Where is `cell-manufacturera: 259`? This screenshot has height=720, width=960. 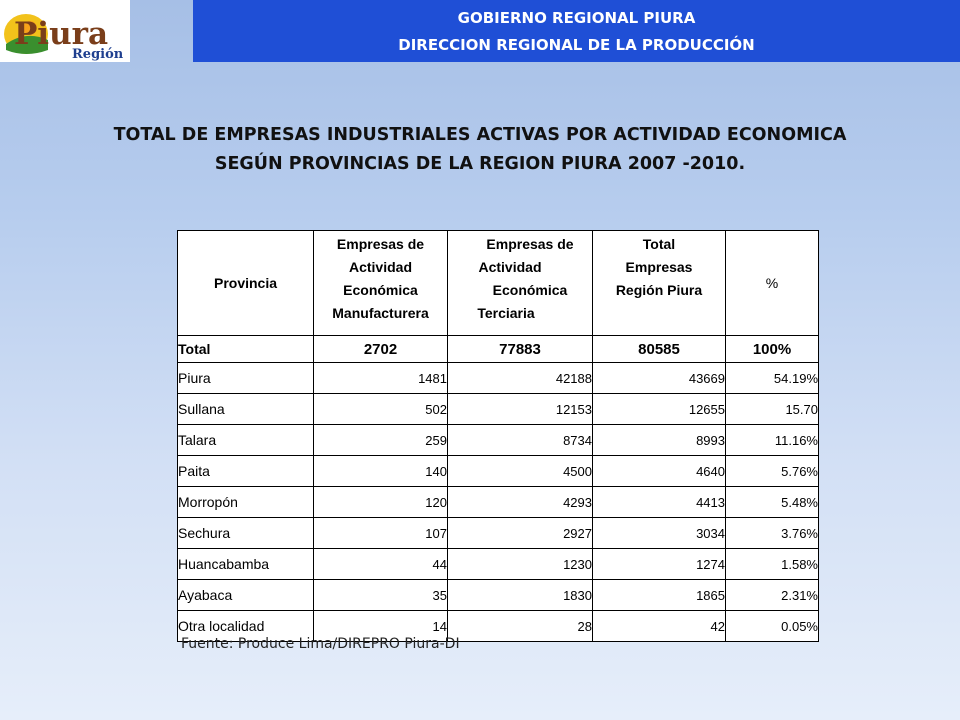
cell-manufacturera: 259 is located at coordinates (380, 440).